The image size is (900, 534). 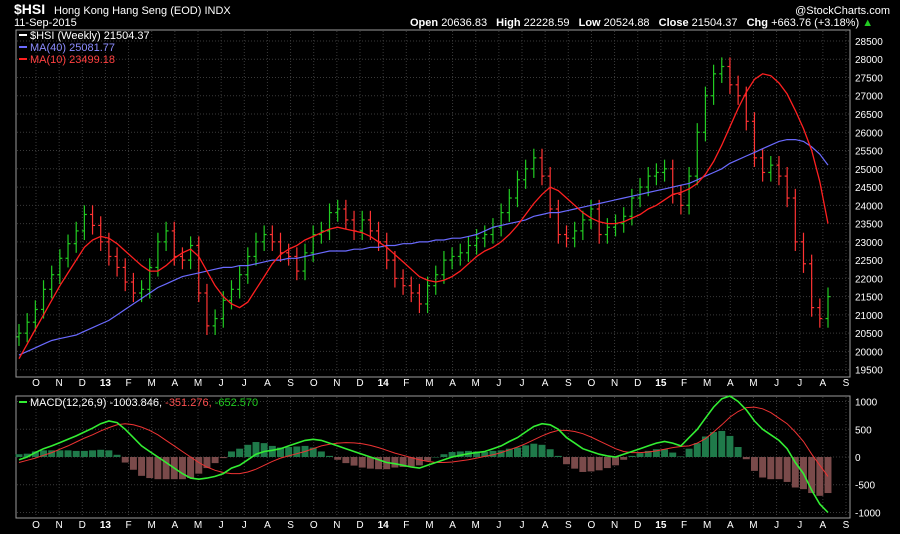 I want to click on price-tick-label: 21000, so click(x=869, y=316).